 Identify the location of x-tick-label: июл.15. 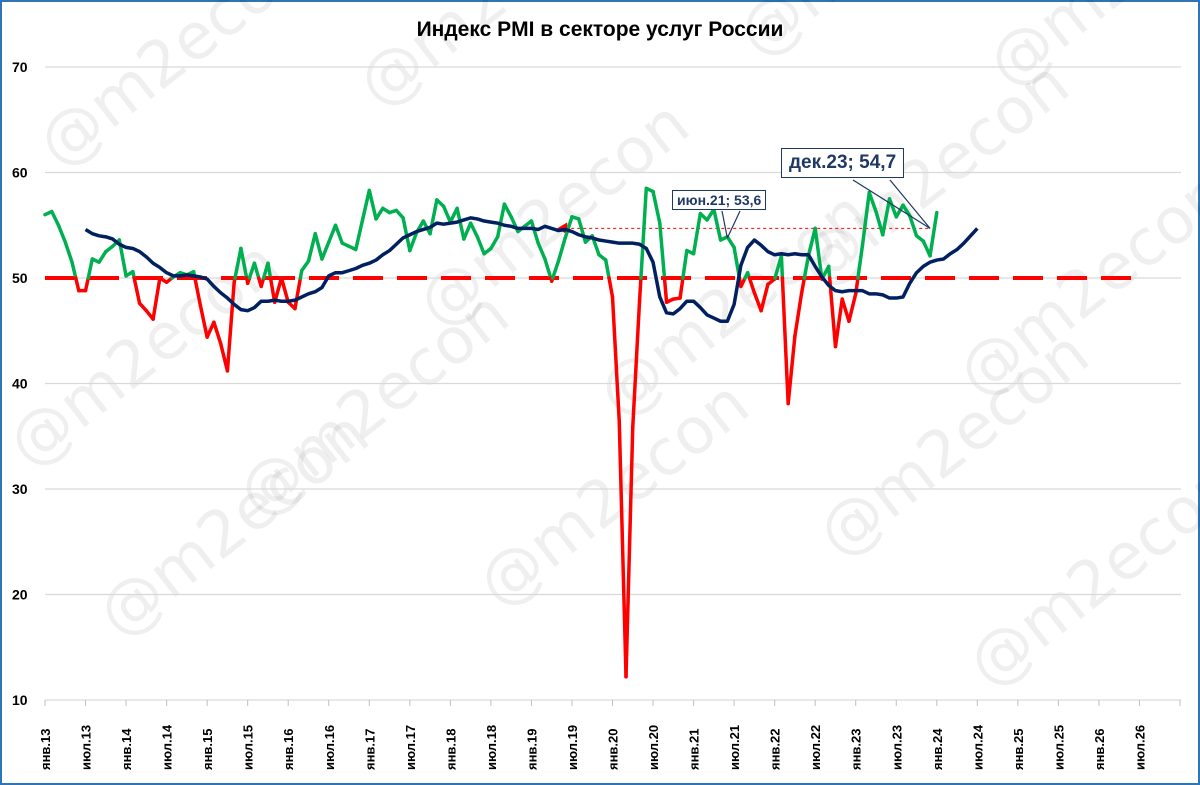
(248, 747).